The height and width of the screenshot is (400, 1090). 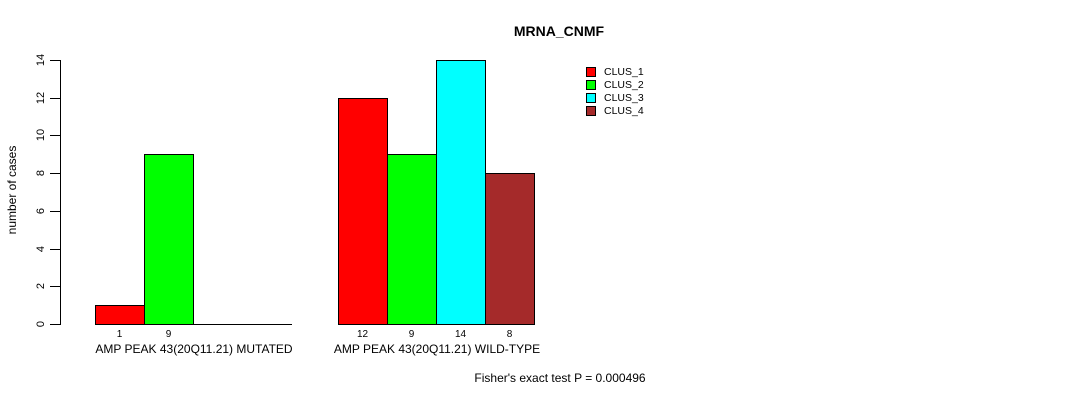 What do you see at coordinates (624, 85) in the screenshot?
I see `legend-label: CLUS_2` at bounding box center [624, 85].